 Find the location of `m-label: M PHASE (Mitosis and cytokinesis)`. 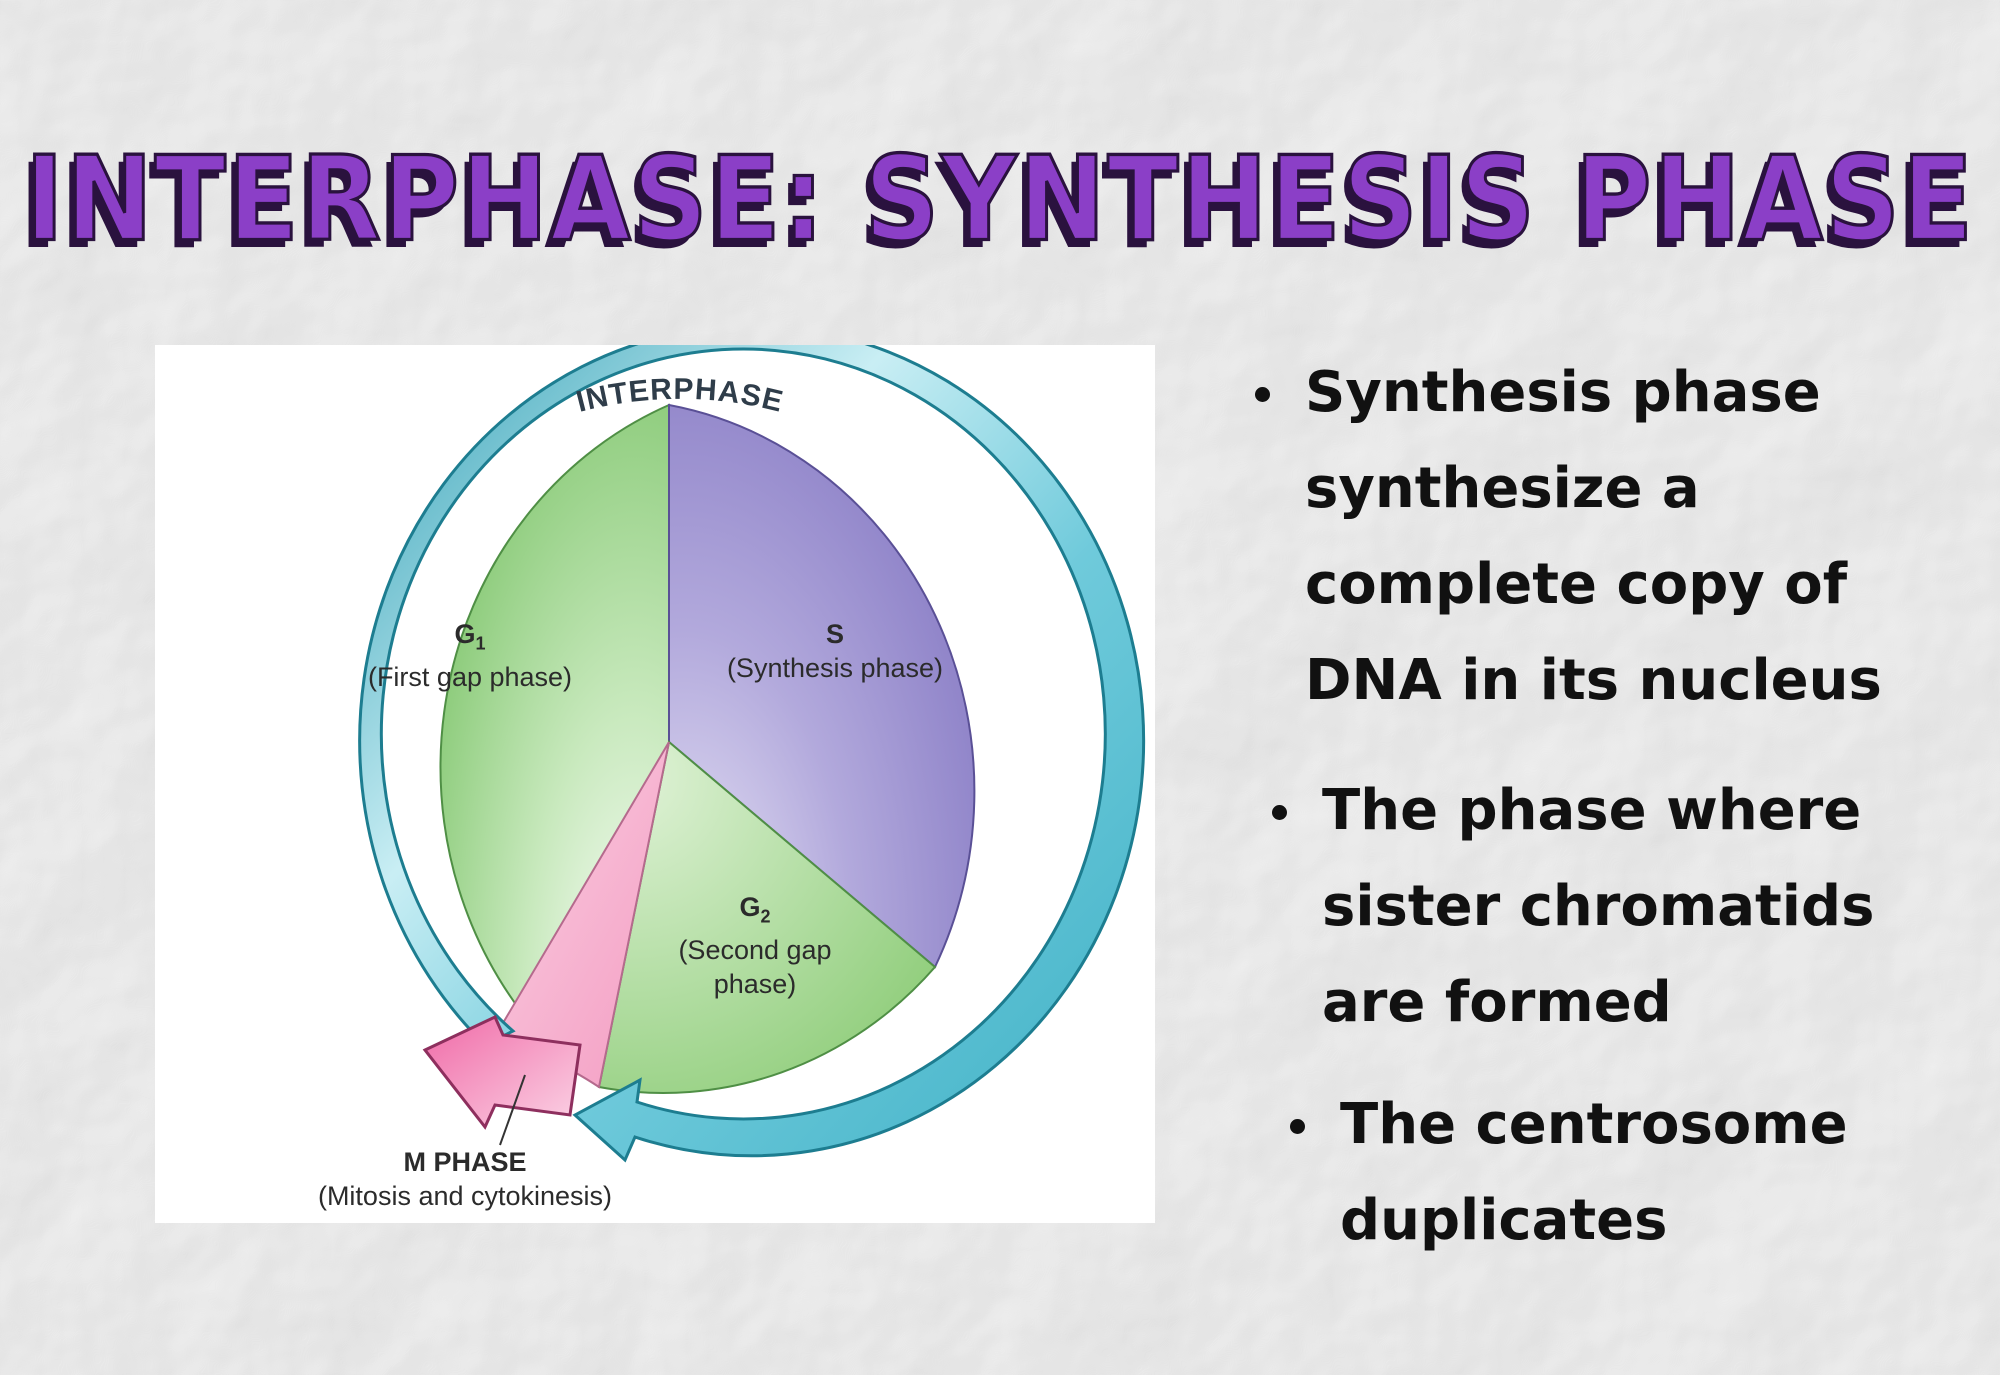

m-label: M PHASE (Mitosis and cytokinesis) is located at coordinates (465, 1179).